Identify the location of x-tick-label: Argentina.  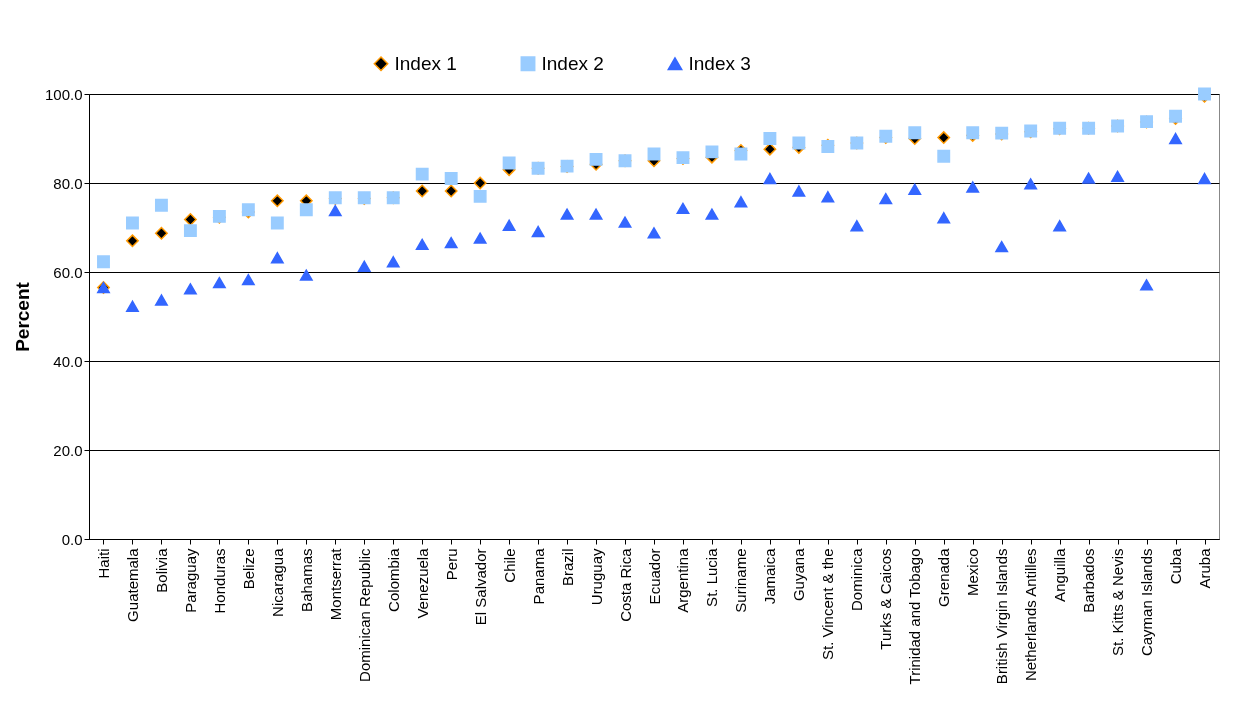
(683, 580).